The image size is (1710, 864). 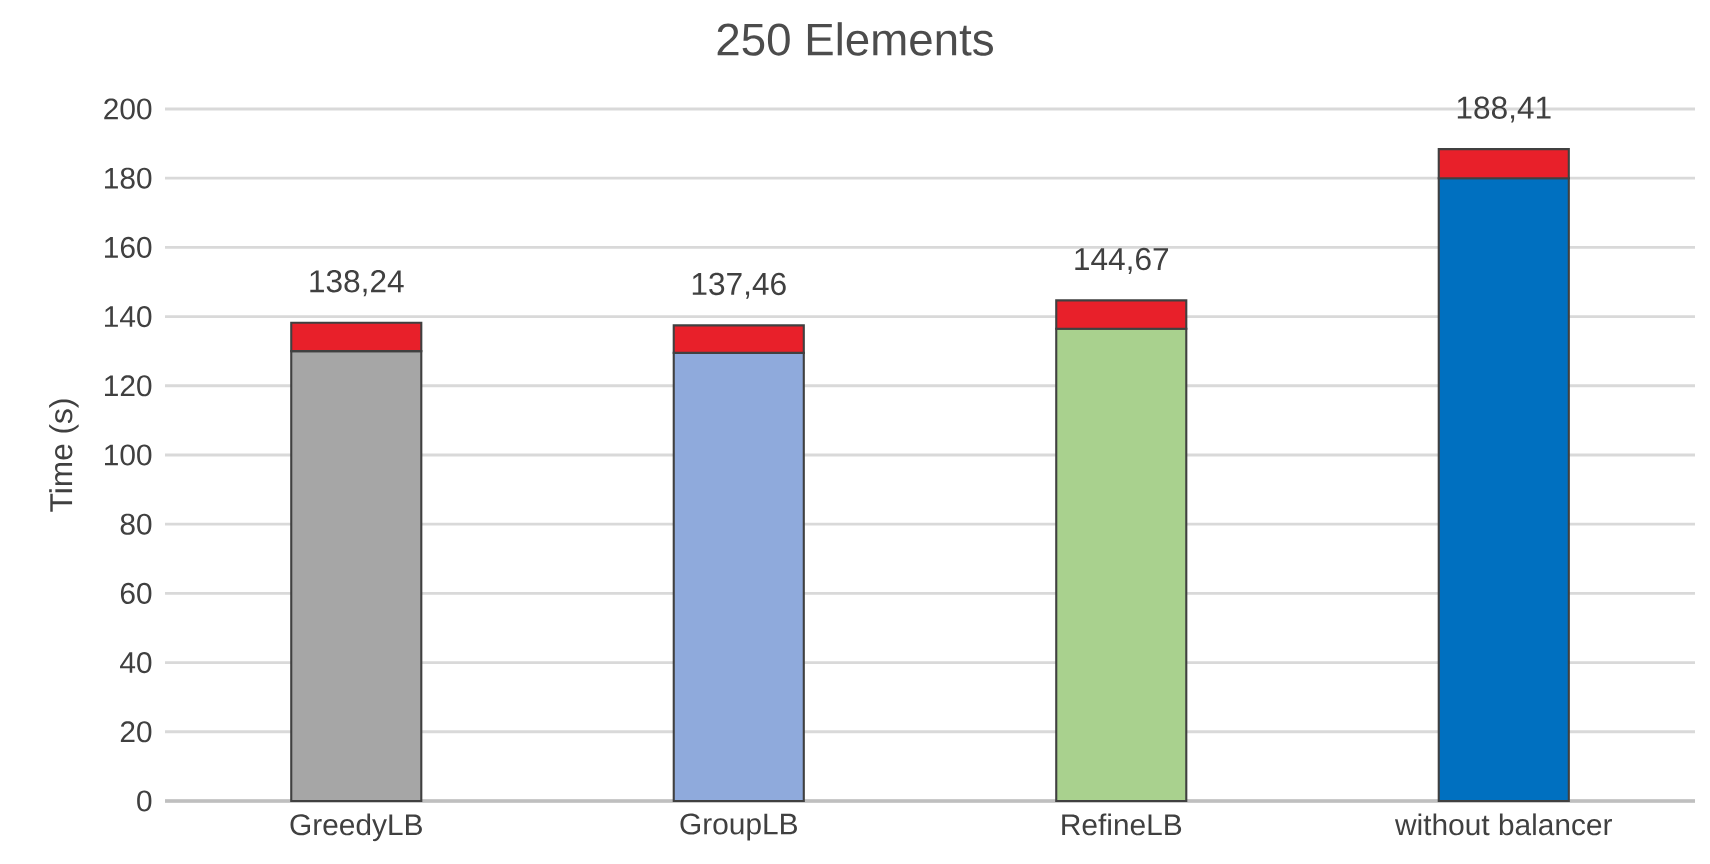 I want to click on y-tick-label: 40, so click(x=136, y=663).